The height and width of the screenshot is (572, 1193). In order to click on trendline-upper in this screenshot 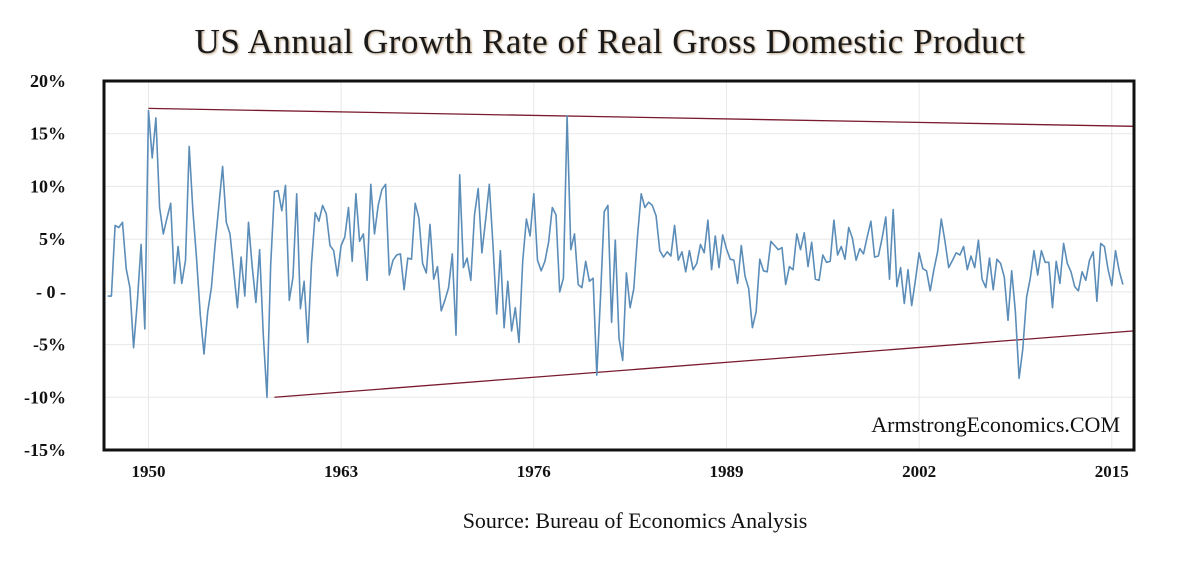, I will do `click(641, 117)`.